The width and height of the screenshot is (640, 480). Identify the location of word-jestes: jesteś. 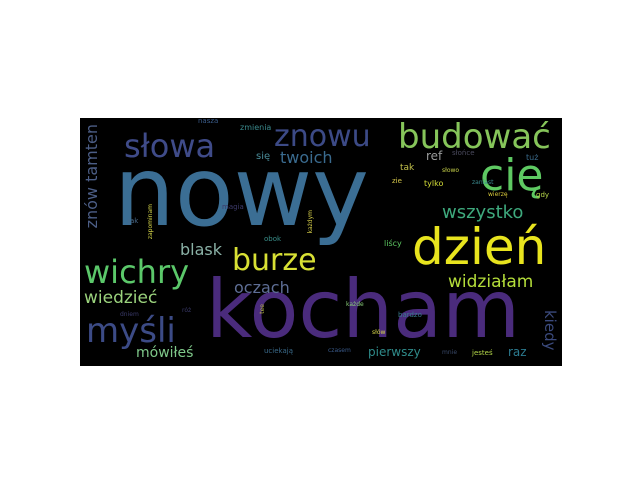
(482, 353).